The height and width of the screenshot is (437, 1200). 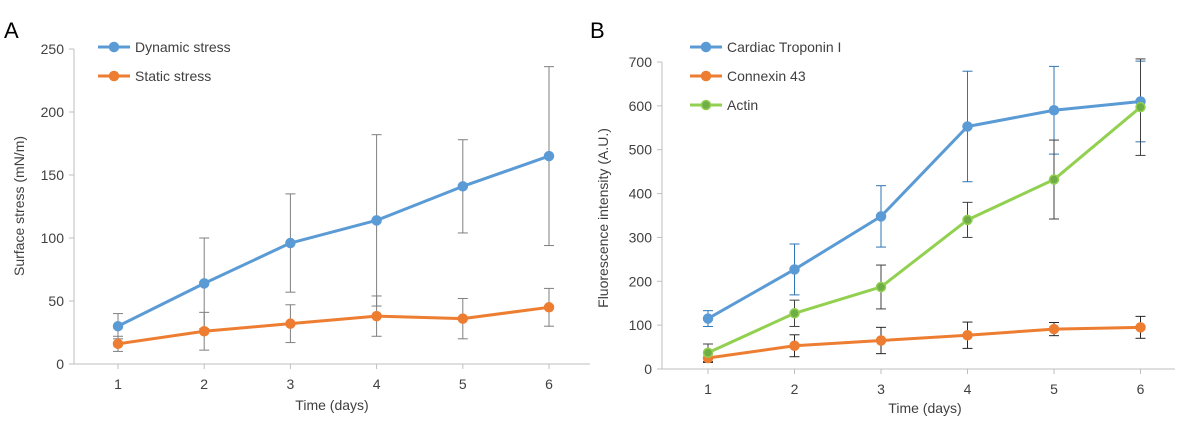 I want to click on x-axis-title-a: Time (days), so click(x=331, y=405).